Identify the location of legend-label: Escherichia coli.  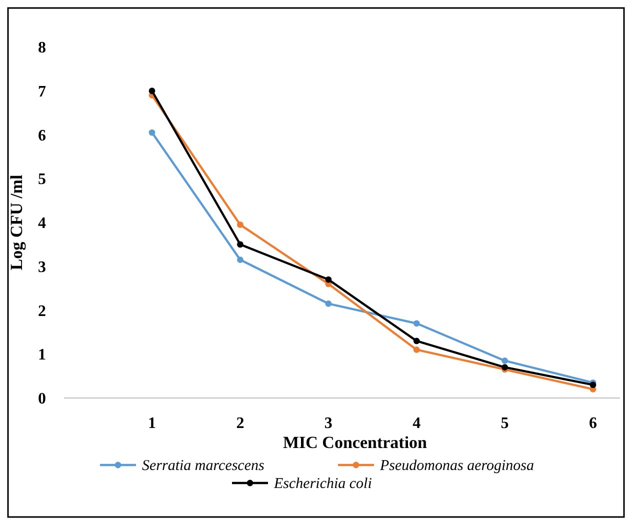
(322, 484).